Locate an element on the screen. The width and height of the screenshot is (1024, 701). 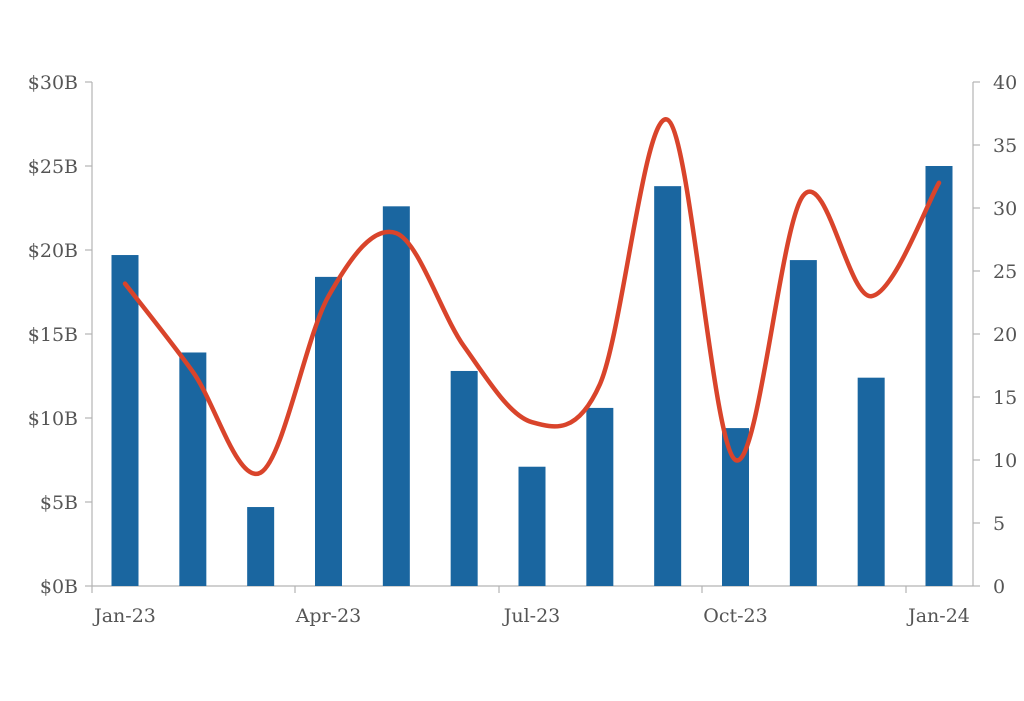
x-axis: Jan-23 Apr-23 Jul-23 Oct-23 Jan-24 is located at coordinates (532, 606).